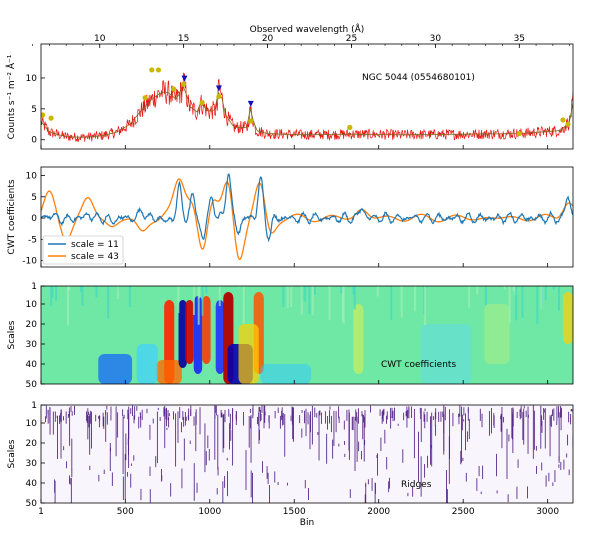 The height and width of the screenshot is (547, 598). Describe the element at coordinates (29, 262) in the screenshot. I see `y-tick-label: -10` at that location.